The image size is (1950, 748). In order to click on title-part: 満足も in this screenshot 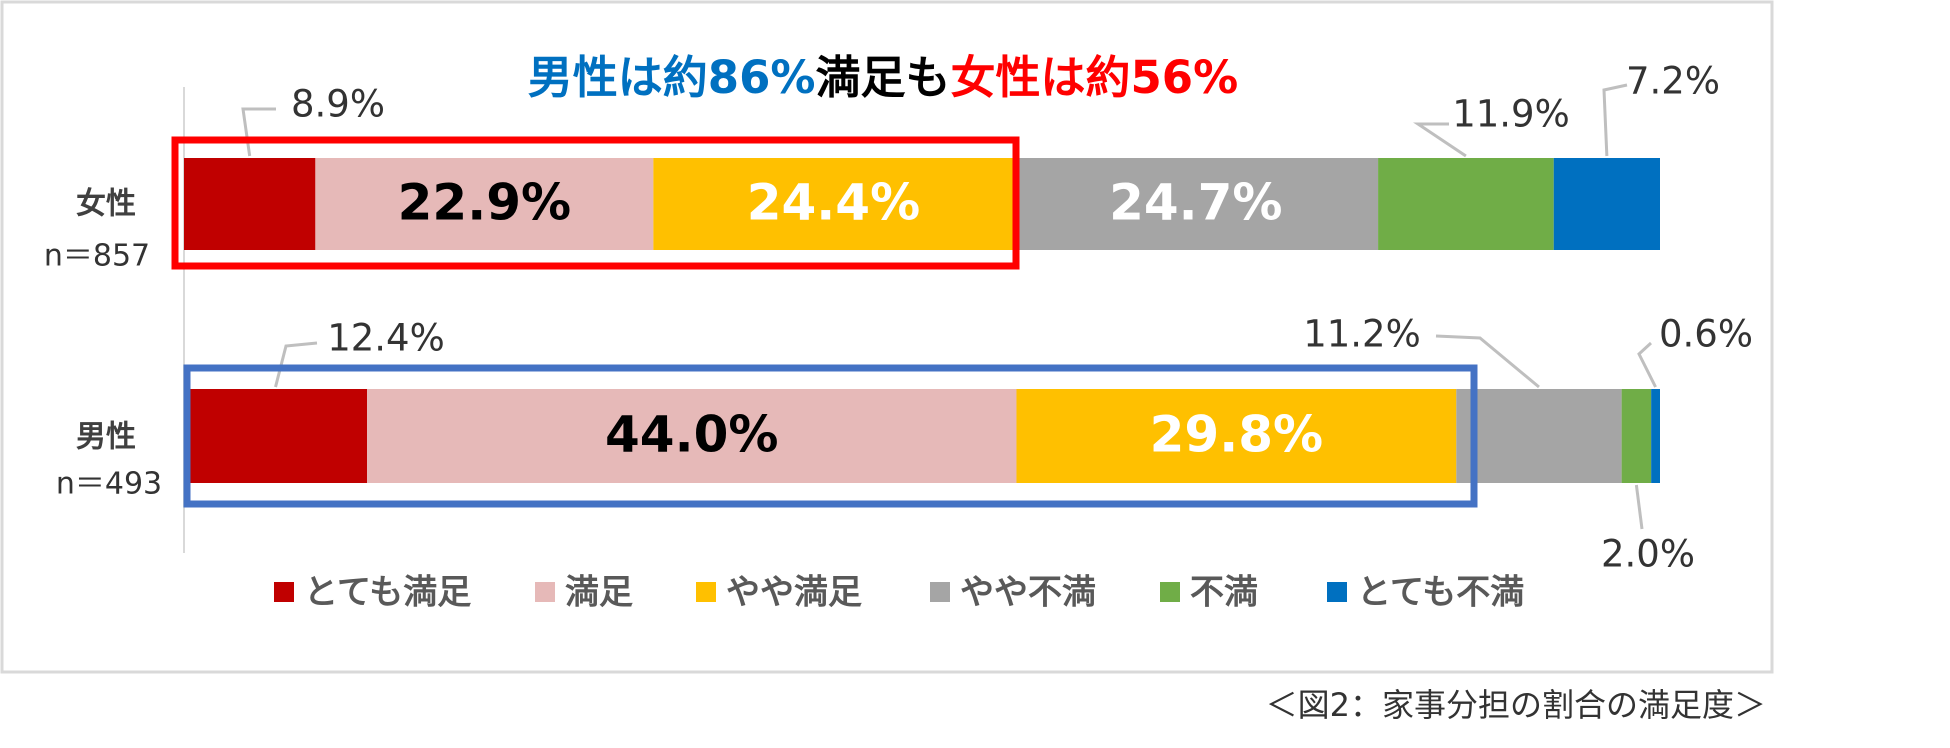, I will do `click(882, 77)`.